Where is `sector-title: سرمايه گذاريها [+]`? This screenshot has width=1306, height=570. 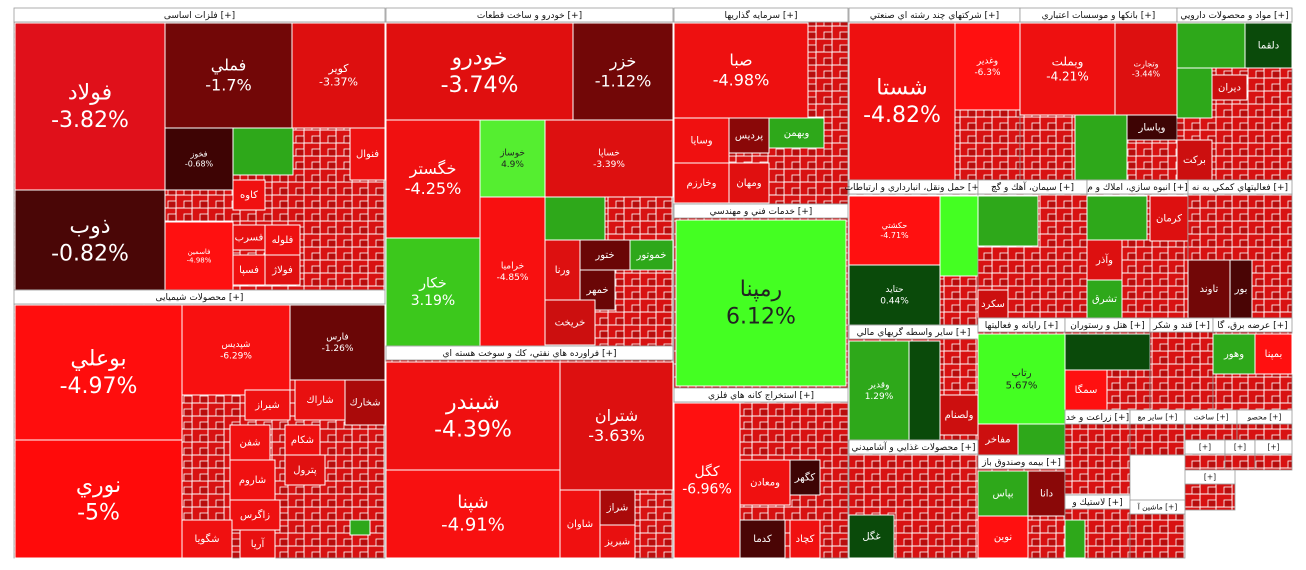
sector-title: سرمايه گذاريها [+] is located at coordinates (761, 15).